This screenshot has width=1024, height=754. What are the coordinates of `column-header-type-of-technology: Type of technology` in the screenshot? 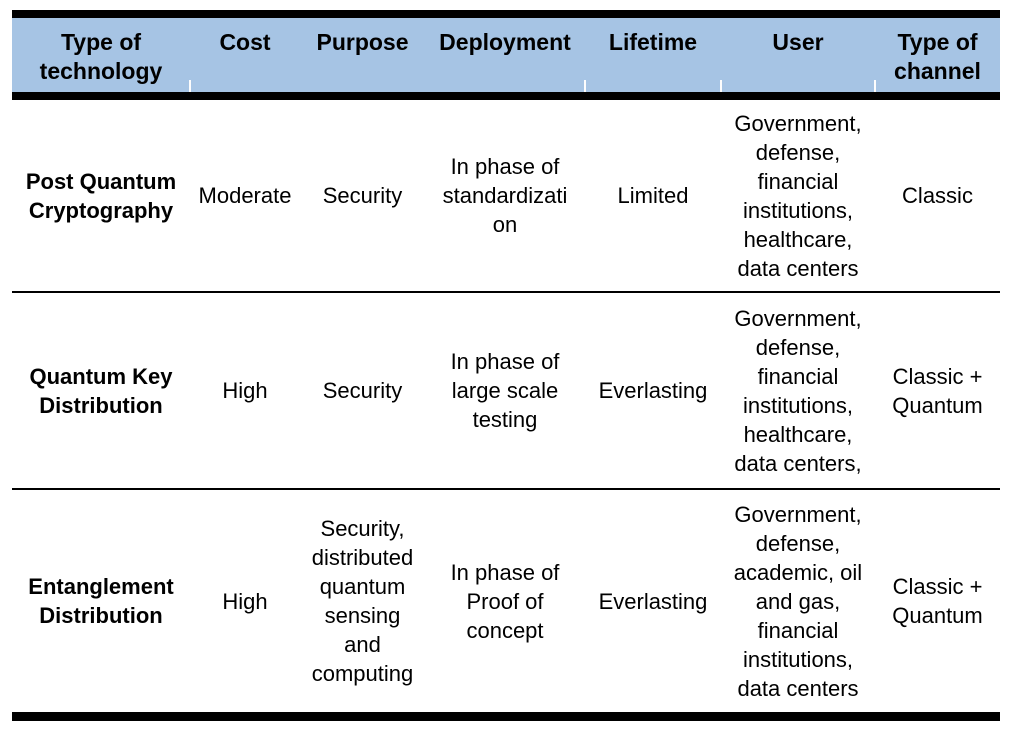 It's located at (101, 56).